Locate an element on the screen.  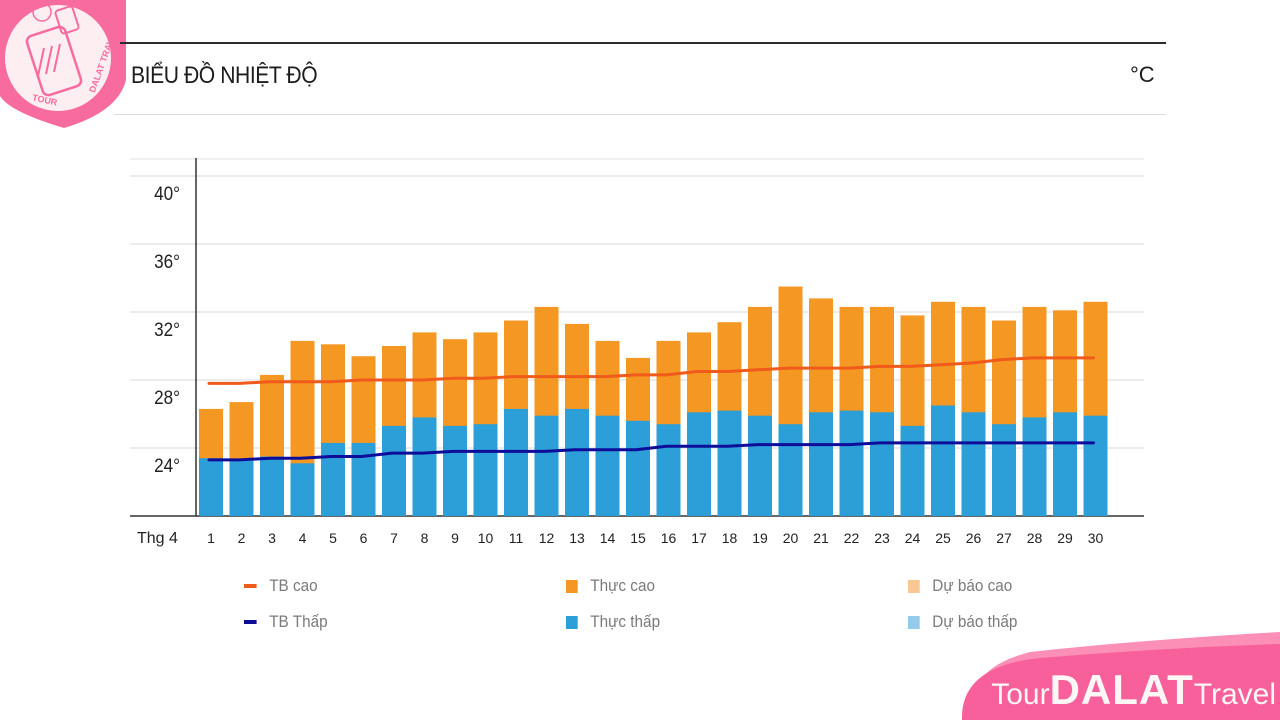
brand-logo: TOUR DALAT TRAVEL is located at coordinates (63, 65).